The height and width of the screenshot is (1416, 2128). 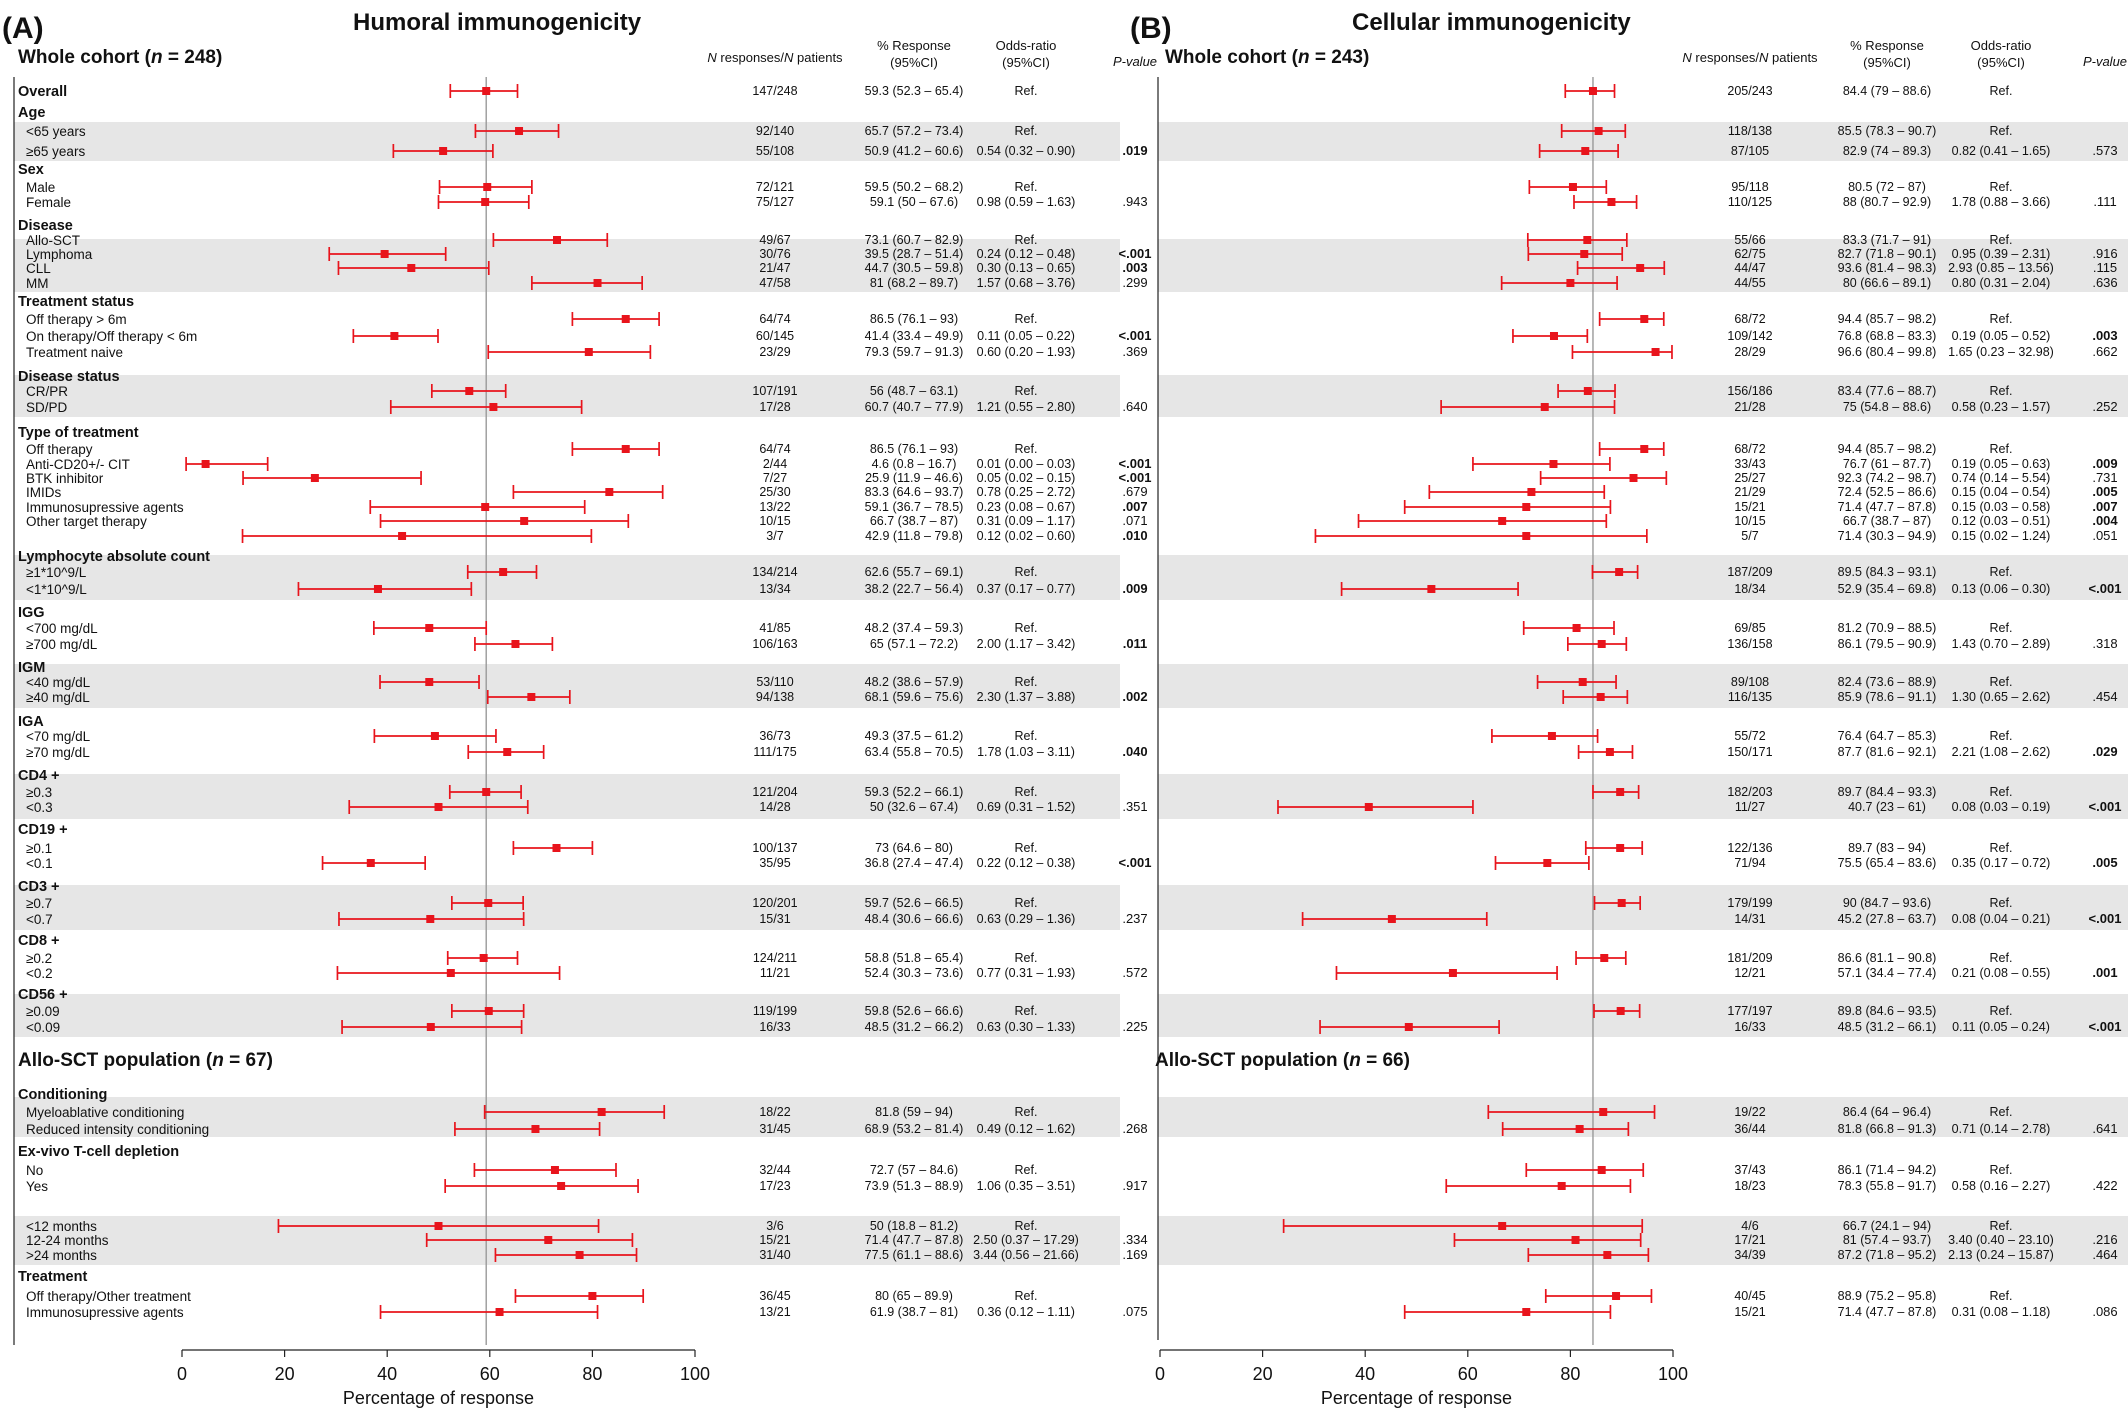 What do you see at coordinates (1749, 478) in the screenshot?
I see `n-responses: 25/27` at bounding box center [1749, 478].